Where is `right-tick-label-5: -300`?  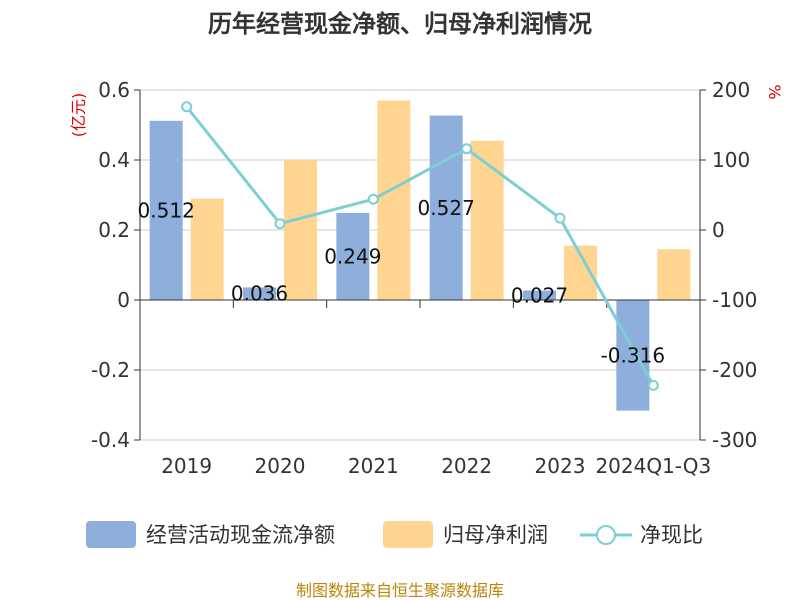
right-tick-label-5: -300 is located at coordinates (734, 440).